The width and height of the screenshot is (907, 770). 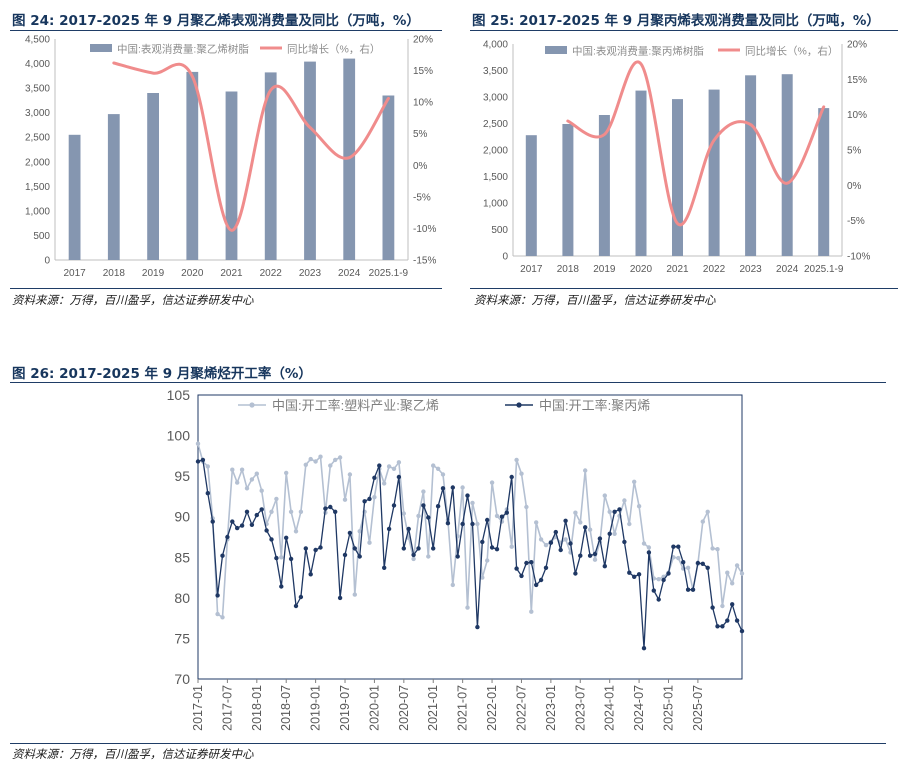 I want to click on x-tick-label: 2019-07, so click(x=345, y=708).